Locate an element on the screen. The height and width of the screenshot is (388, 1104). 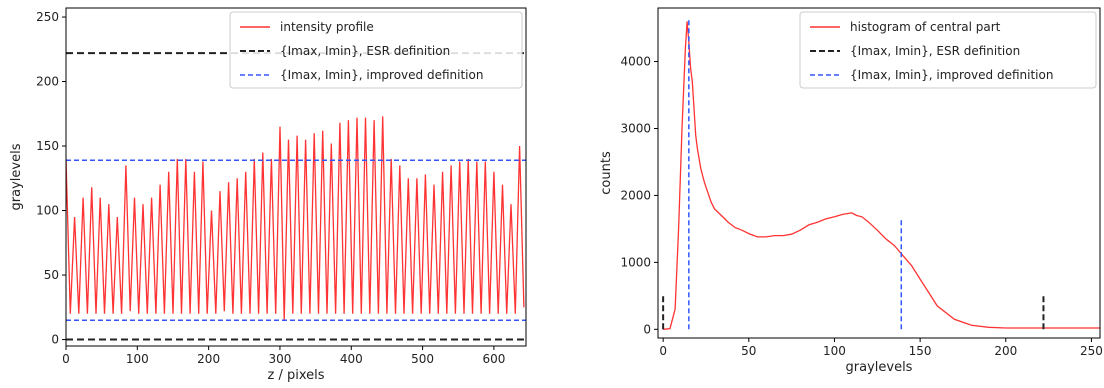
y-tick-label: 4000 is located at coordinates (635, 62).